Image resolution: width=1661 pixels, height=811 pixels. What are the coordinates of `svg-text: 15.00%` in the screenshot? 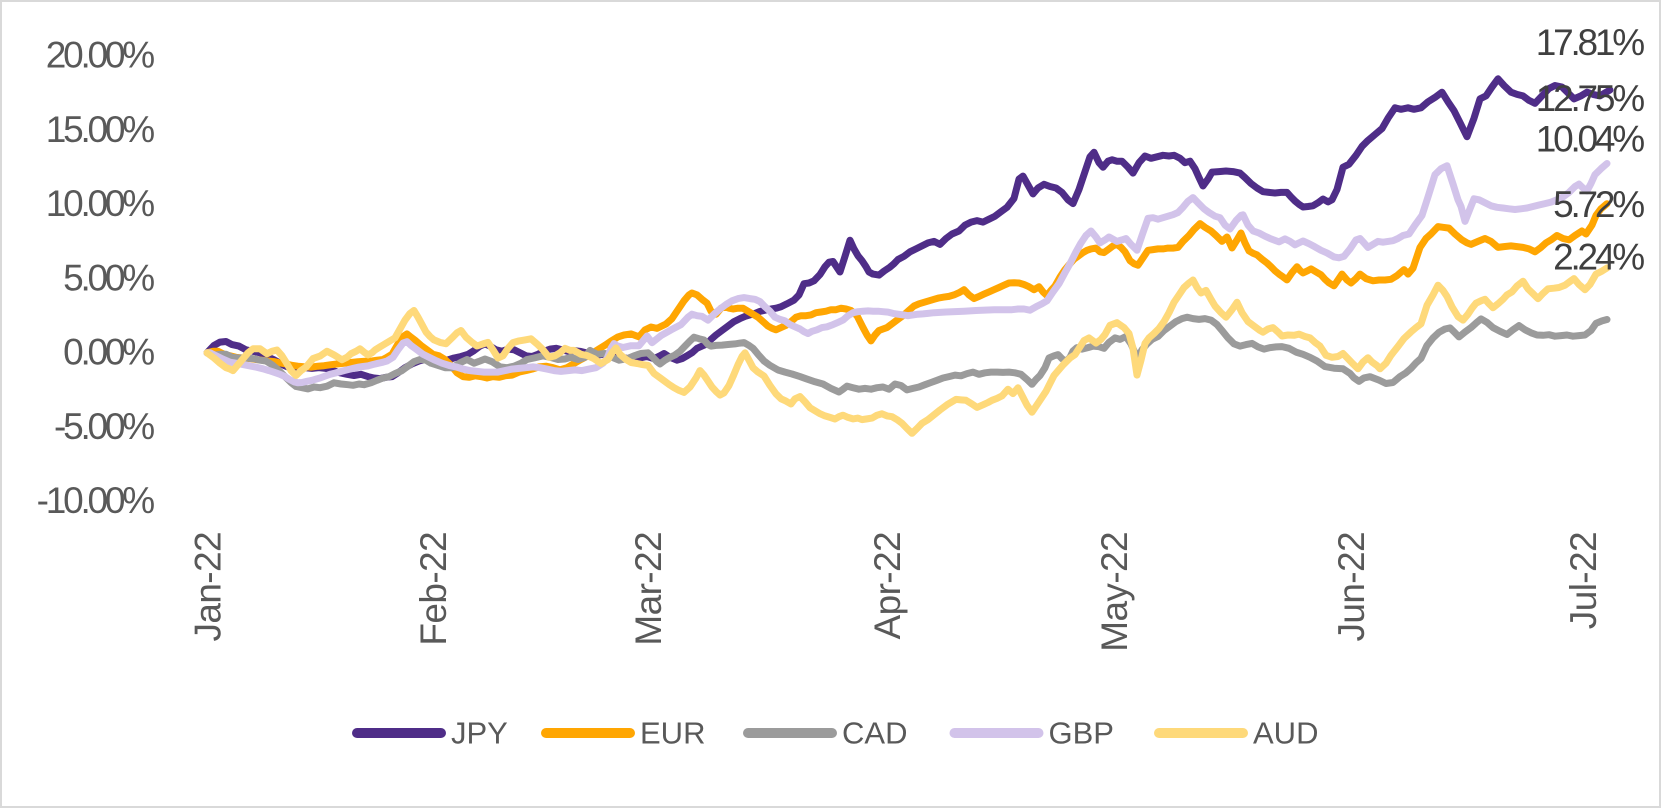 It's located at (100, 129).